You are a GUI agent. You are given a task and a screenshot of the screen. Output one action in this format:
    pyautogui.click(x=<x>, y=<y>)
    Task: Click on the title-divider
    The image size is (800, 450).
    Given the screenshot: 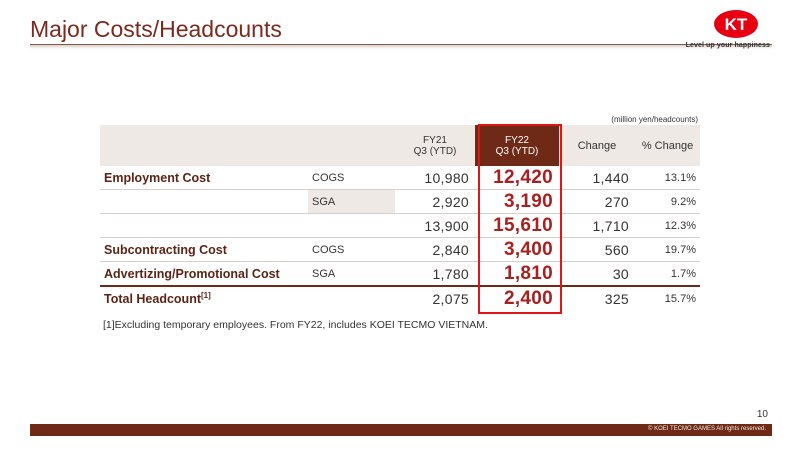 What is the action you would take?
    pyautogui.click(x=401, y=46)
    